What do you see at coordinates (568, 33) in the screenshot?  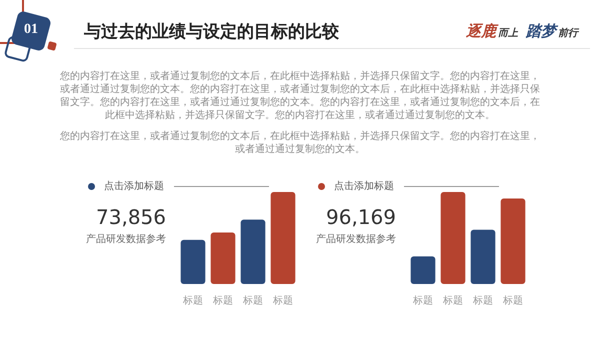 I see `text: 前行` at bounding box center [568, 33].